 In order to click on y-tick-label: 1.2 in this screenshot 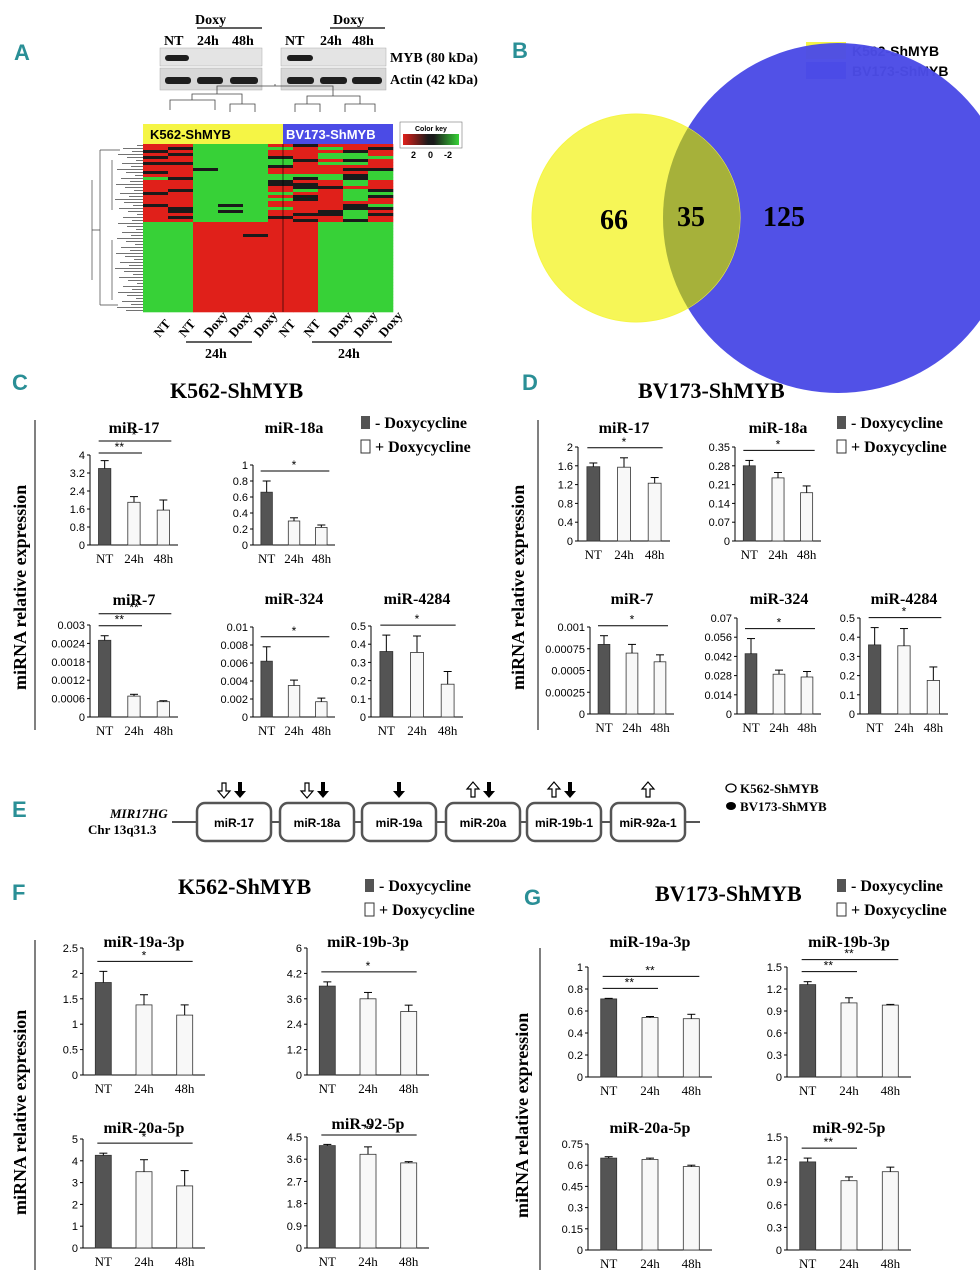, I will do `click(774, 1161)`.